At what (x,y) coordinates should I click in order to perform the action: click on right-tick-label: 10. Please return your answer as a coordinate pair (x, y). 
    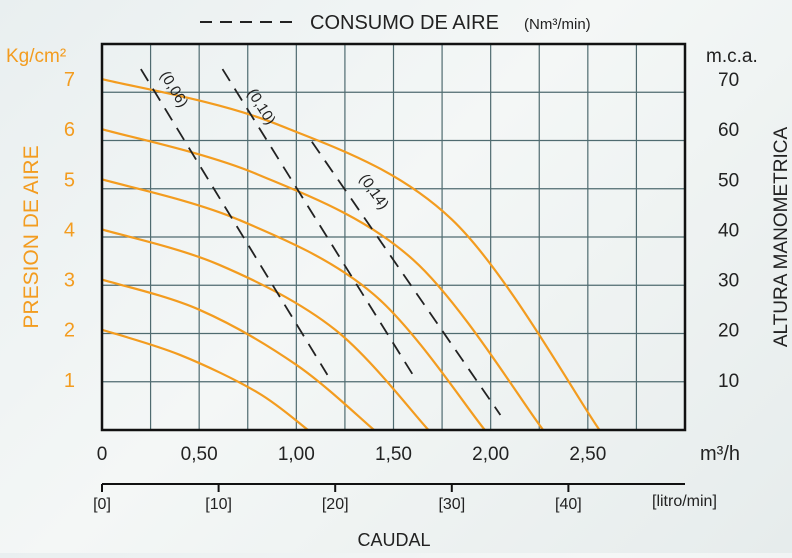
    Looking at the image, I should click on (728, 381).